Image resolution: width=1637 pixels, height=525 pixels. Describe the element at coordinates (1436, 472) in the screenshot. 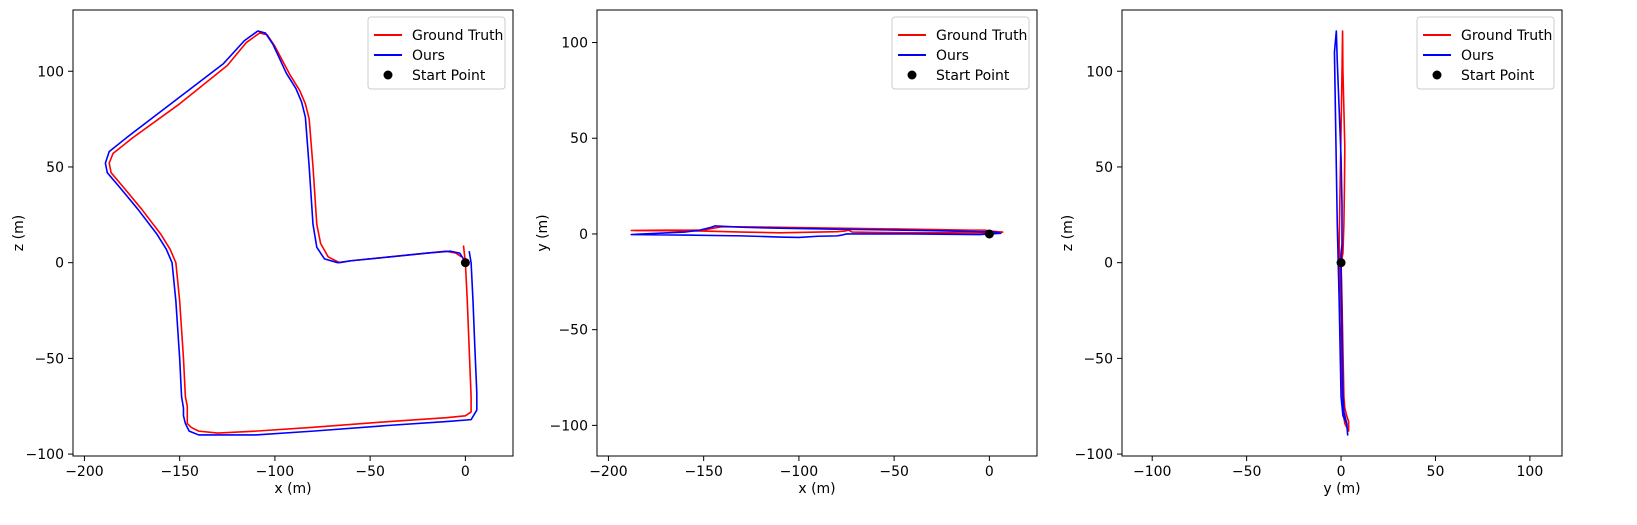

I see `x-tick-label: 50` at that location.